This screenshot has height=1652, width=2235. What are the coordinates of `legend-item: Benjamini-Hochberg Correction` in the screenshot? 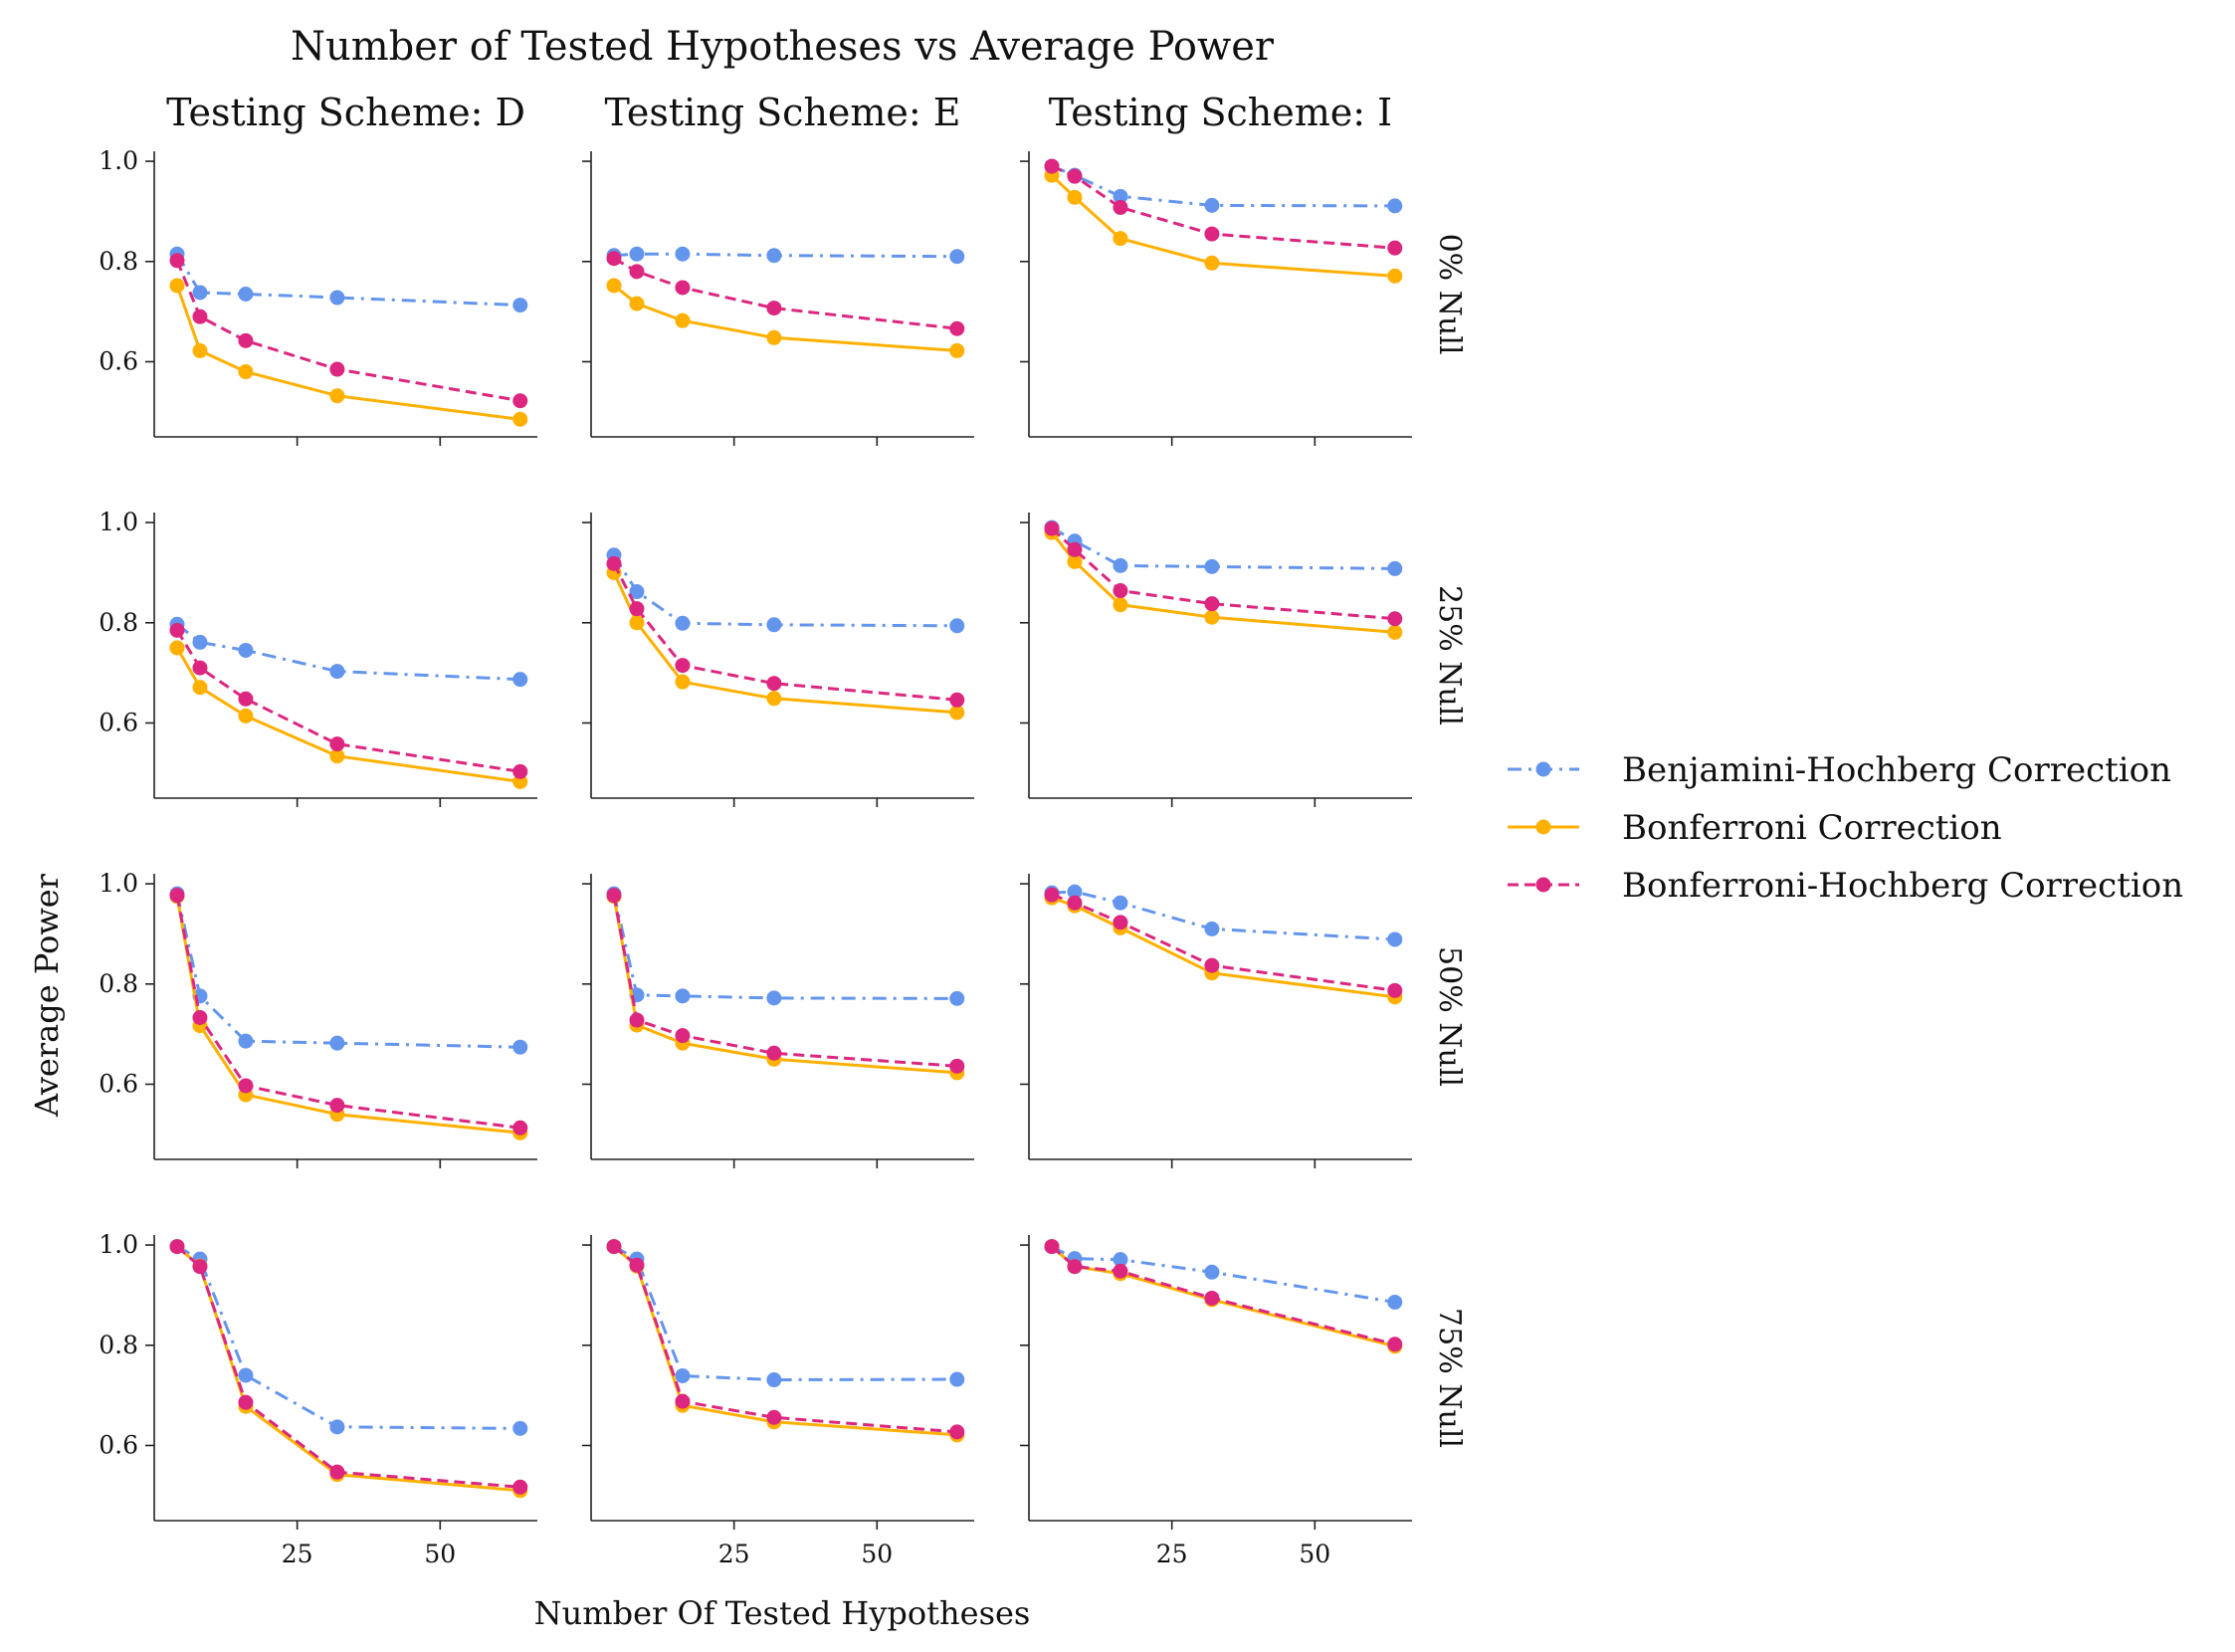 It's located at (1839, 770).